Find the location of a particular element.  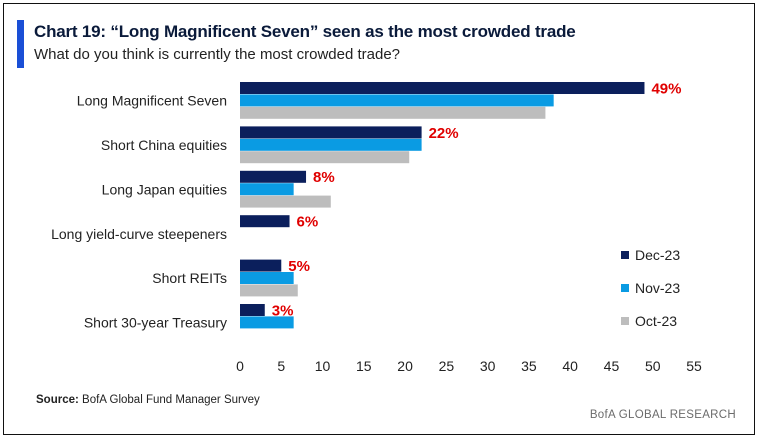

x-tick-label: 55 is located at coordinates (694, 366).